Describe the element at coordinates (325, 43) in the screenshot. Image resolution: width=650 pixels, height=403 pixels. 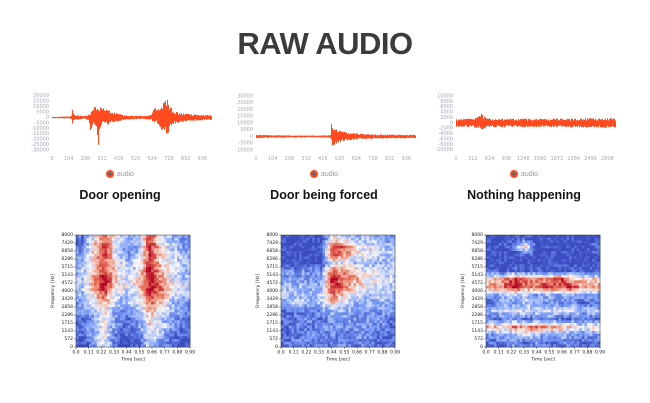
I see `page-title: RAW AUDIO` at that location.